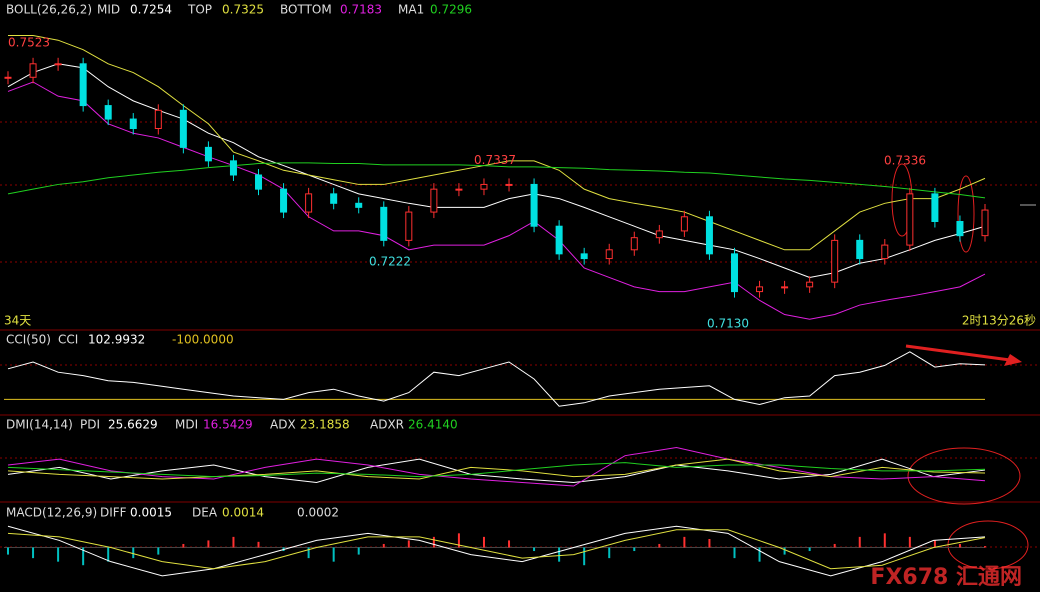  What do you see at coordinates (958, 353) in the screenshot?
I see `arrow` at bounding box center [958, 353].